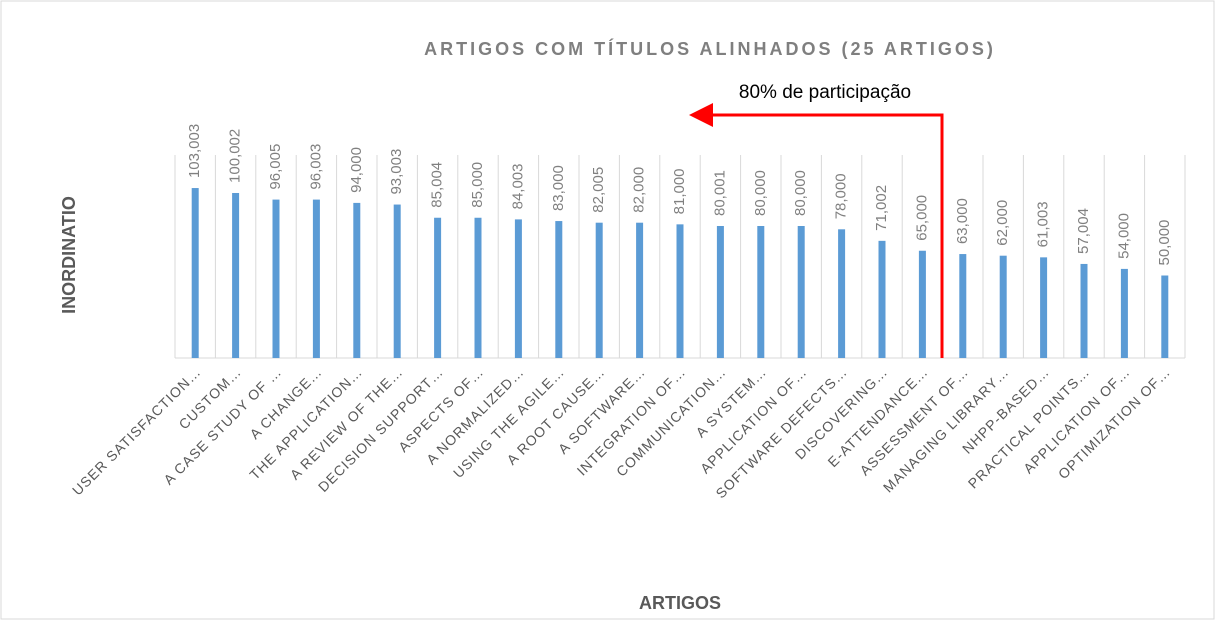 The width and height of the screenshot is (1216, 621). I want to click on value-label: 96,005, so click(275, 167).